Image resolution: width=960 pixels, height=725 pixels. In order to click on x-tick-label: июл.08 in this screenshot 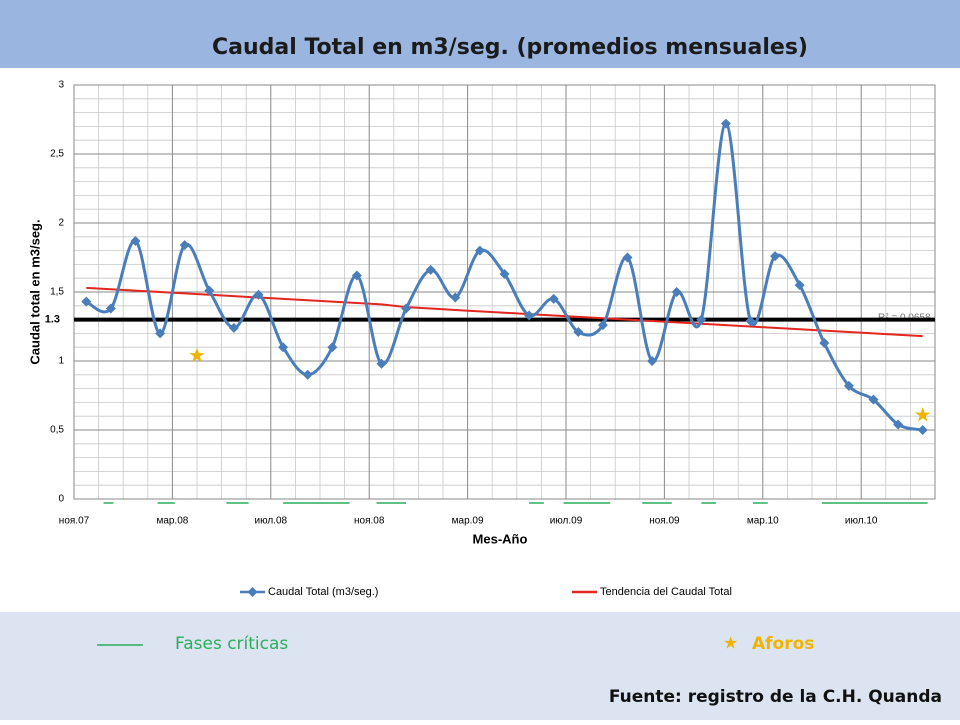, I will do `click(270, 521)`.